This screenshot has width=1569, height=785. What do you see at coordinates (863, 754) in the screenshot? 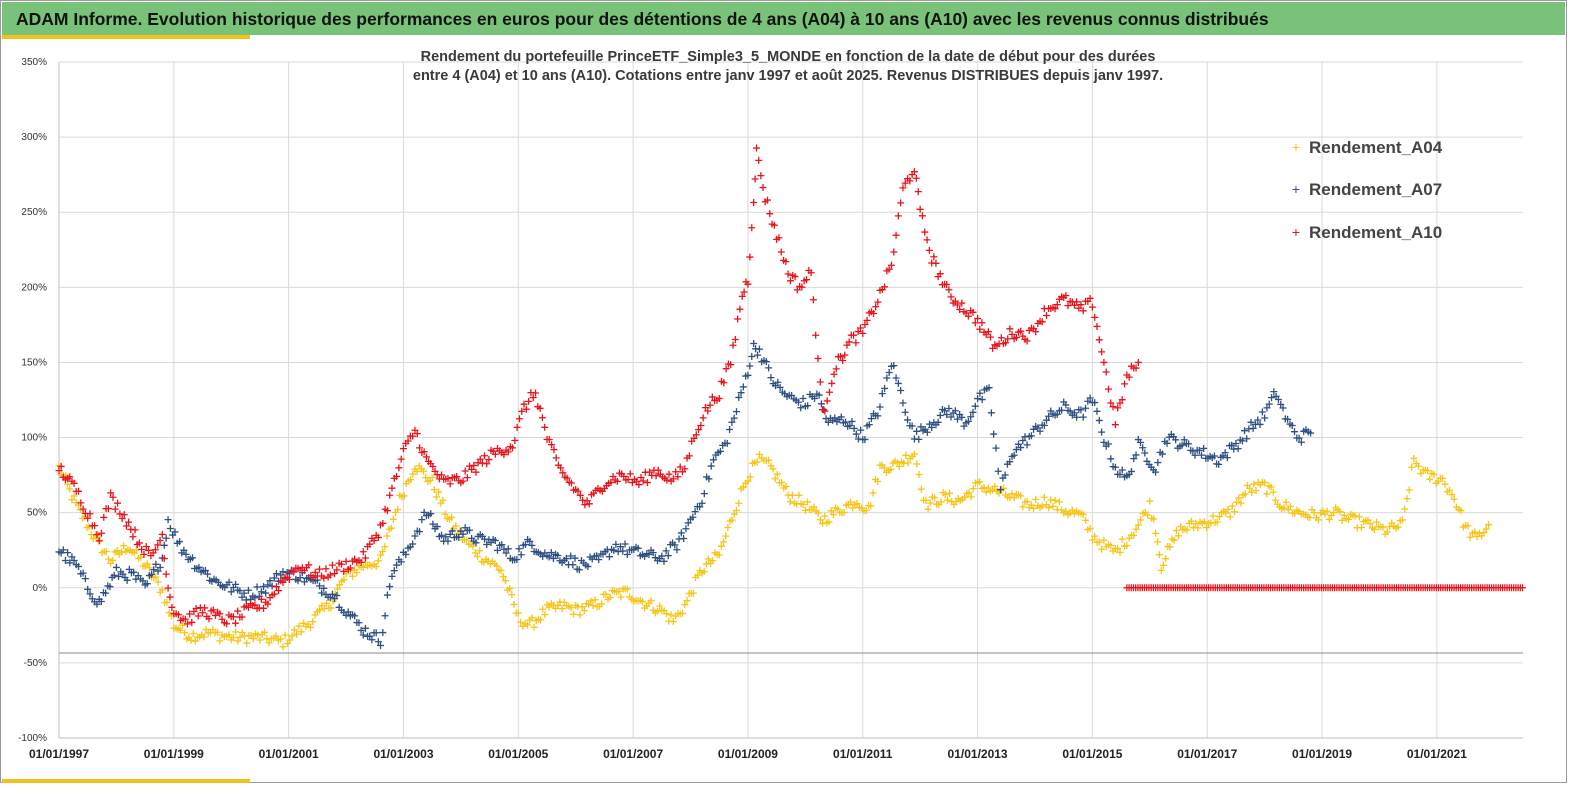
I see `x-tick-label: 01/01/2011` at bounding box center [863, 754].